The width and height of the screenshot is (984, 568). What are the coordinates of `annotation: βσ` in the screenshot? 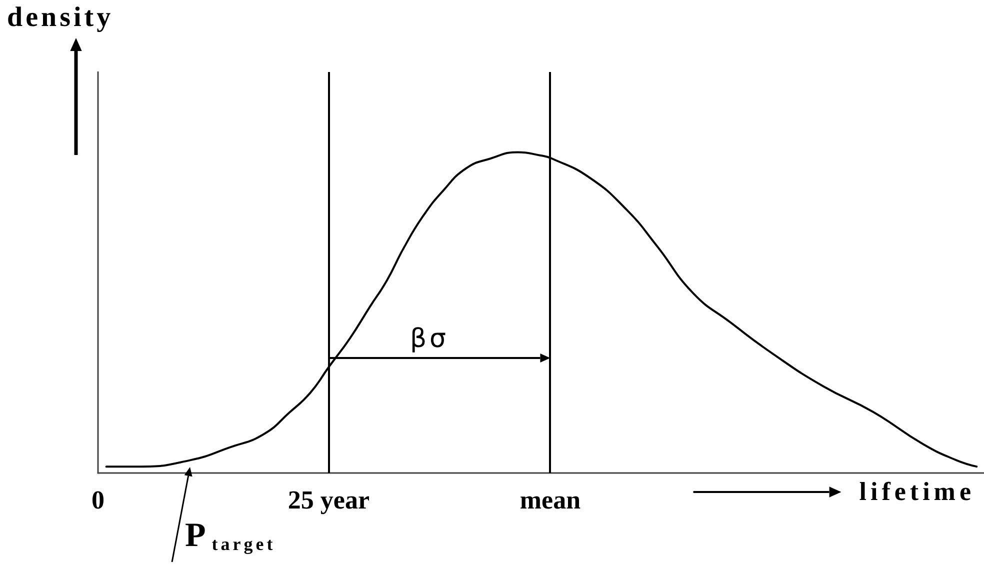 It's located at (430, 339).